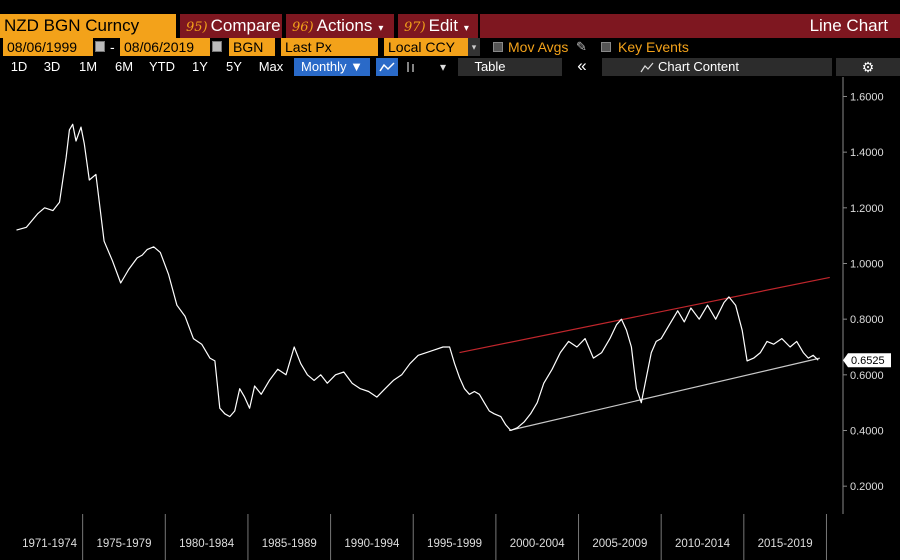 This screenshot has width=900, height=560. I want to click on gear-icon: ⚙, so click(868, 67).